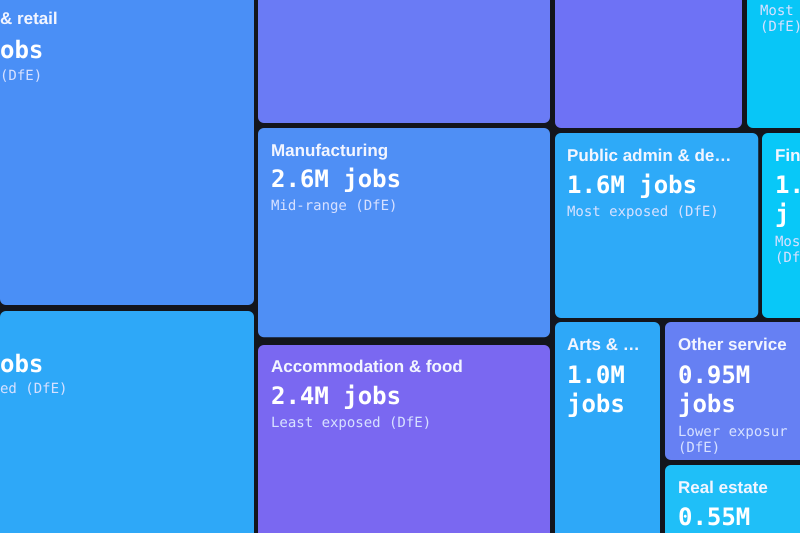  I want to click on data-label: 0.55M, so click(714, 517).